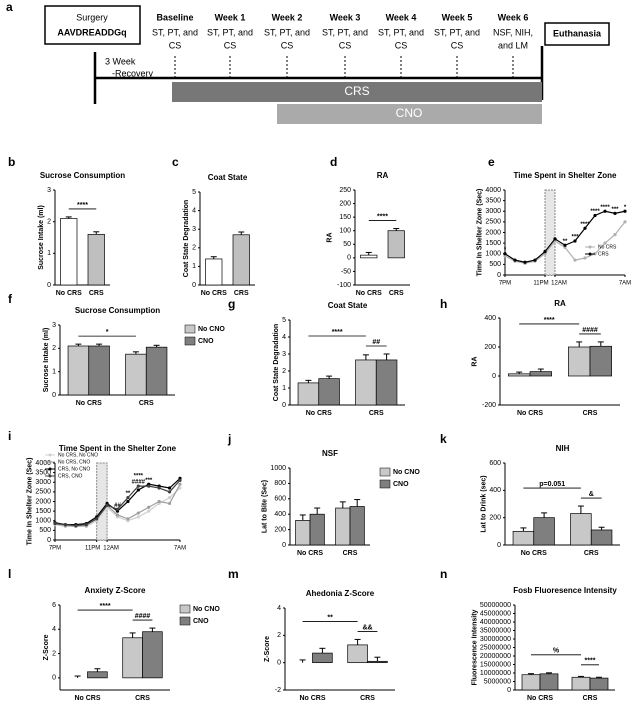 This screenshot has width=642, height=712. Describe the element at coordinates (74, 469) in the screenshot. I see `legend-label: CRS, No CNO` at that location.